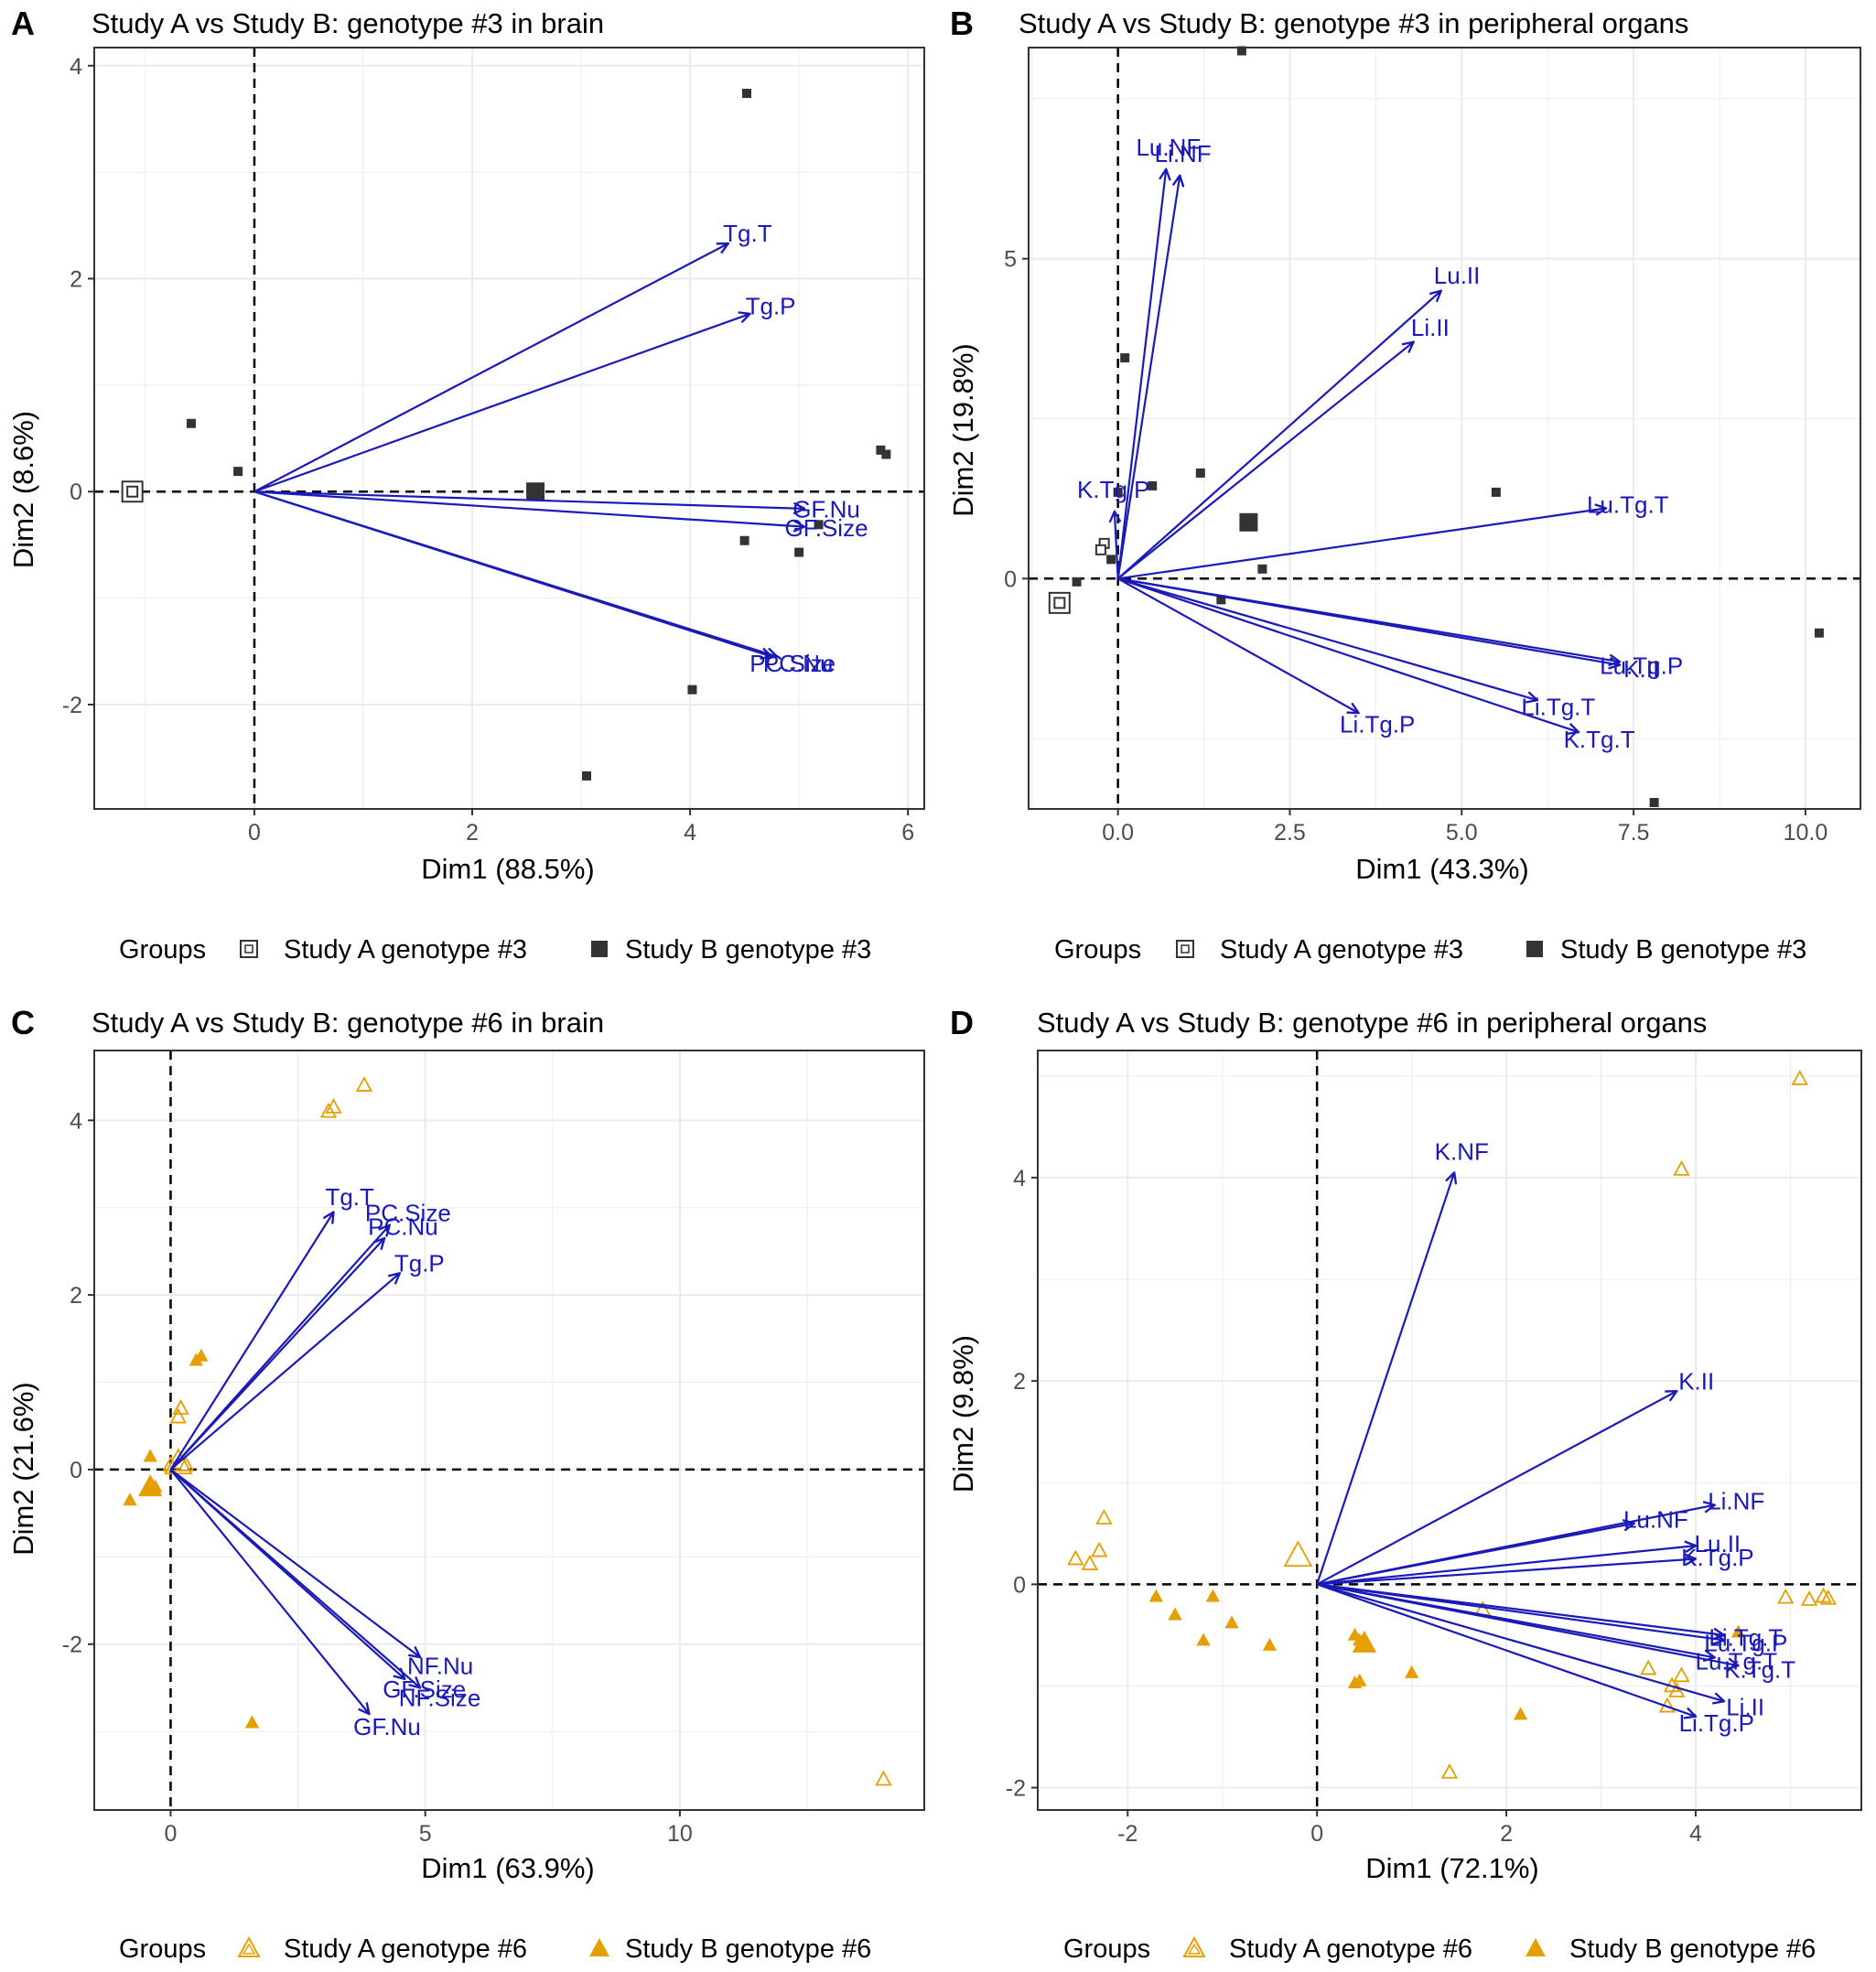 The width and height of the screenshot is (1876, 1972). Describe the element at coordinates (419, 1263) in the screenshot. I see `vector-label-tg-p: Tg.P` at that location.